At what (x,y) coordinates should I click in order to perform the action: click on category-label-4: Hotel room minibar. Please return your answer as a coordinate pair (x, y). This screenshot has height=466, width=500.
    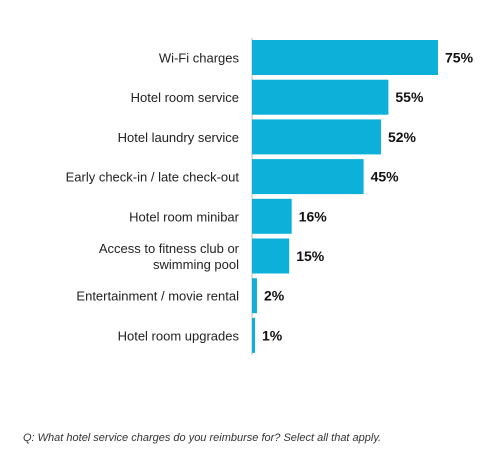
    Looking at the image, I should click on (184, 216).